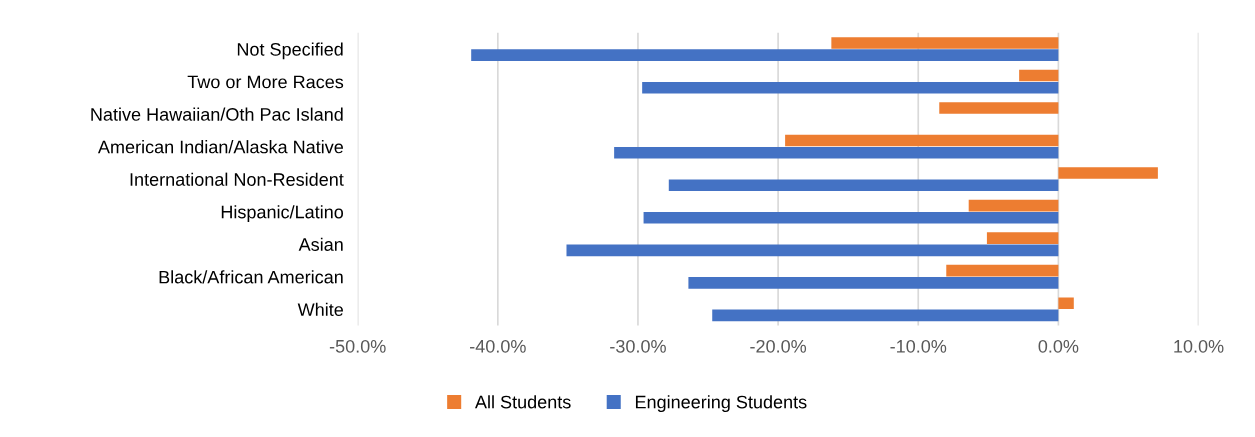  I want to click on y-tick-label: Black/African American, so click(251, 277).